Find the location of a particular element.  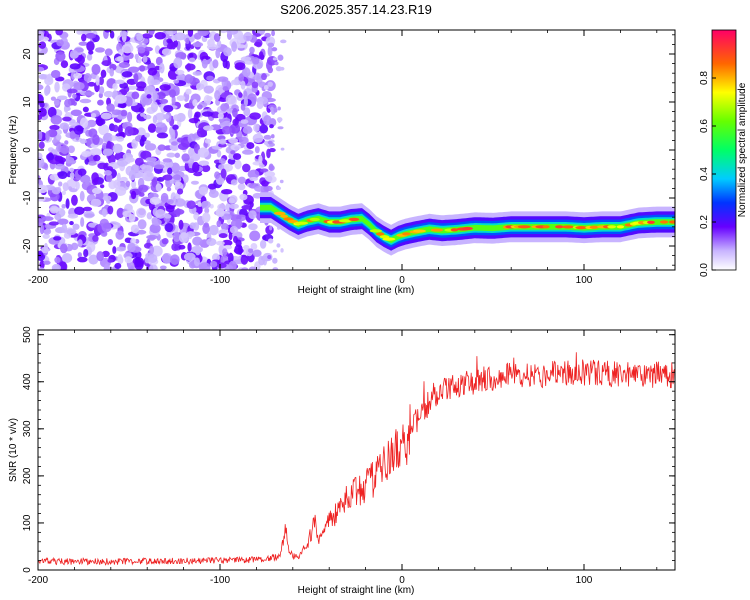

x-tick-label: -100 is located at coordinates (220, 580).